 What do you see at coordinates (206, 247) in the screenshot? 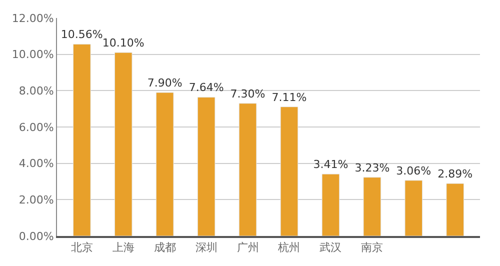
I see `x-tick-label: 深圳` at bounding box center [206, 247].